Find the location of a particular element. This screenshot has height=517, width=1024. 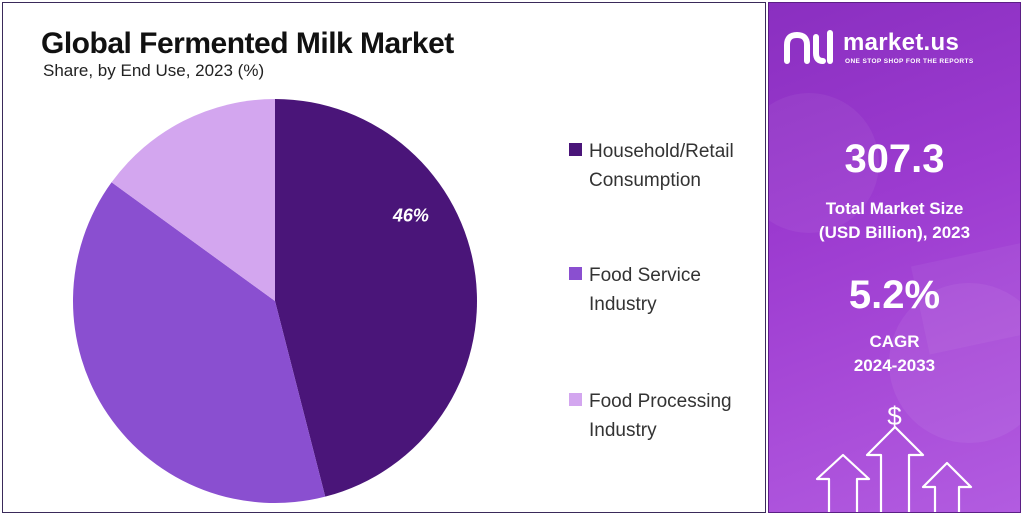

brand-logo: market.us ONE STOP SHOP FOR THE REPORTS is located at coordinates (898, 48).